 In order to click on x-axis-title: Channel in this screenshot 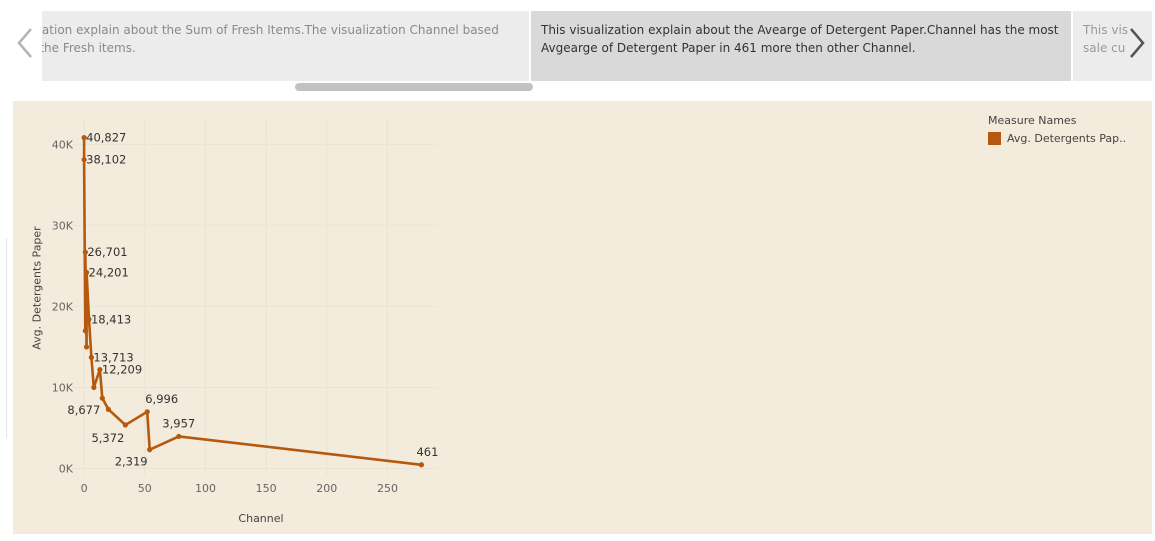, I will do `click(261, 518)`.